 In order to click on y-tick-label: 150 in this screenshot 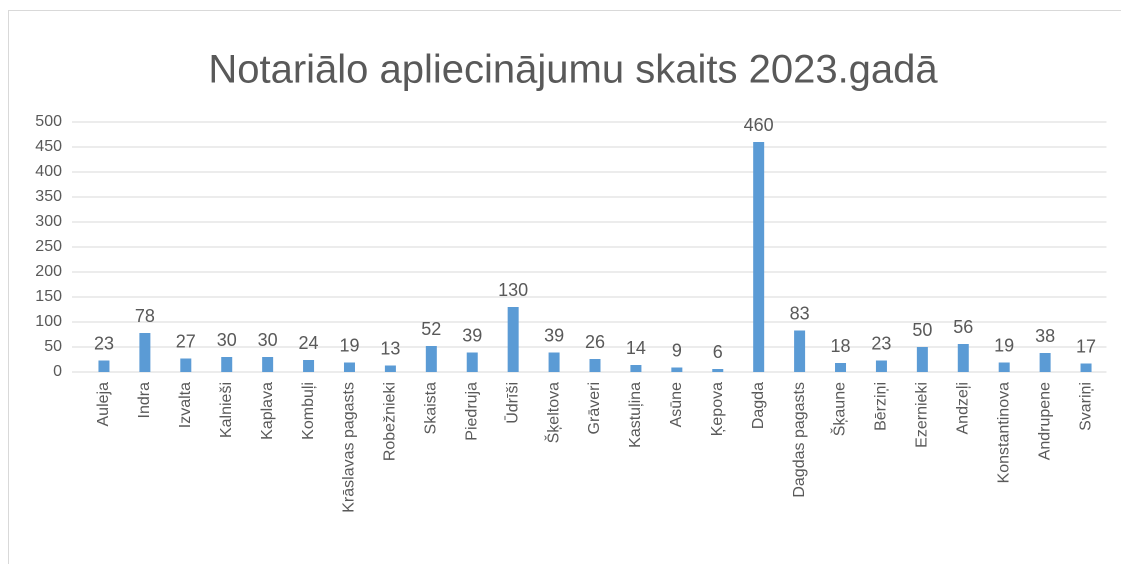, I will do `click(48, 296)`.